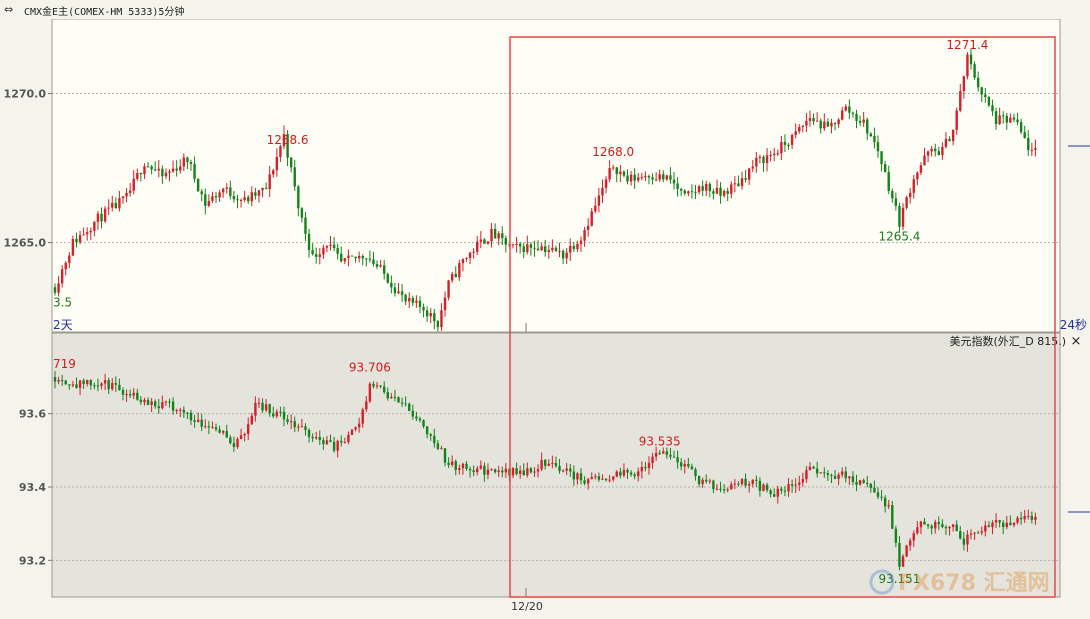 The image size is (1090, 619). I want to click on arrows-icon: ⇔, so click(9, 9).